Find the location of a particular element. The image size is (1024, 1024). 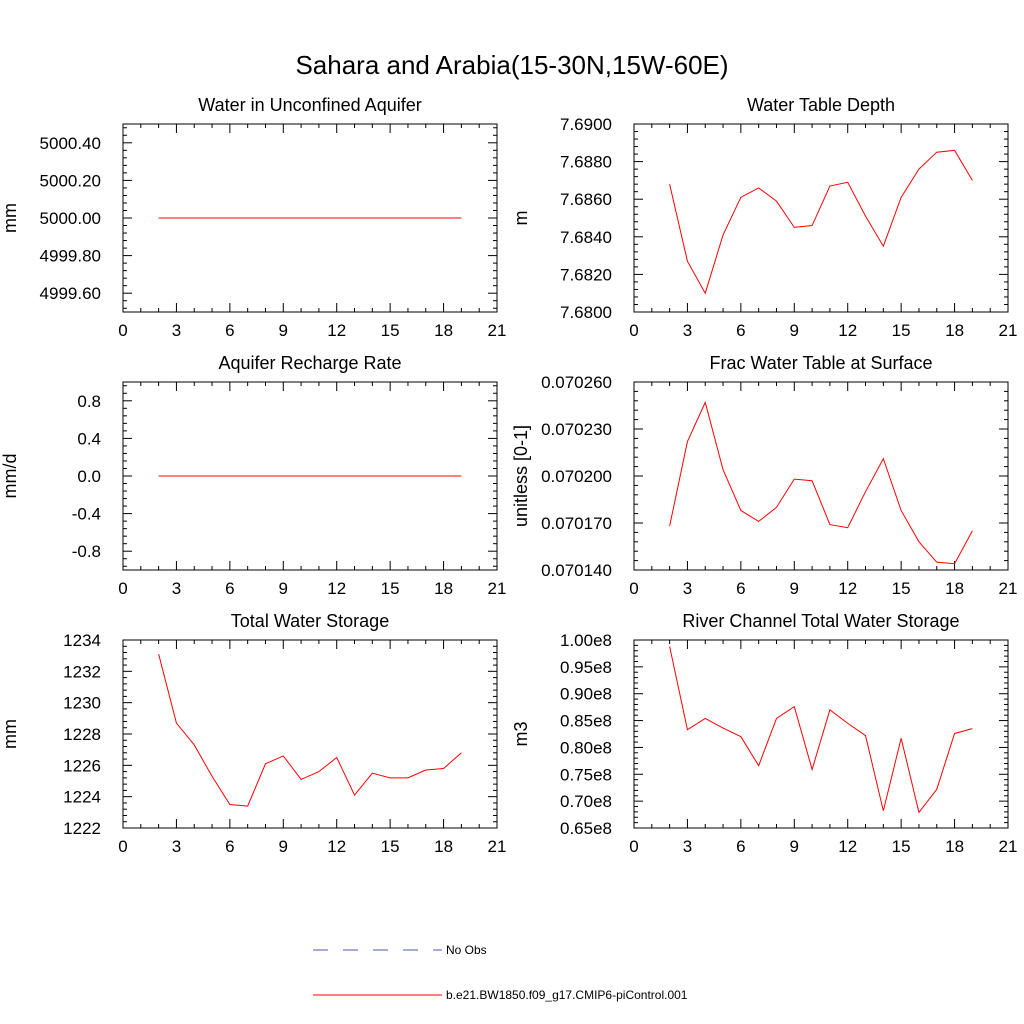

chart-title: River Channel Total Water Storage is located at coordinates (820, 621).